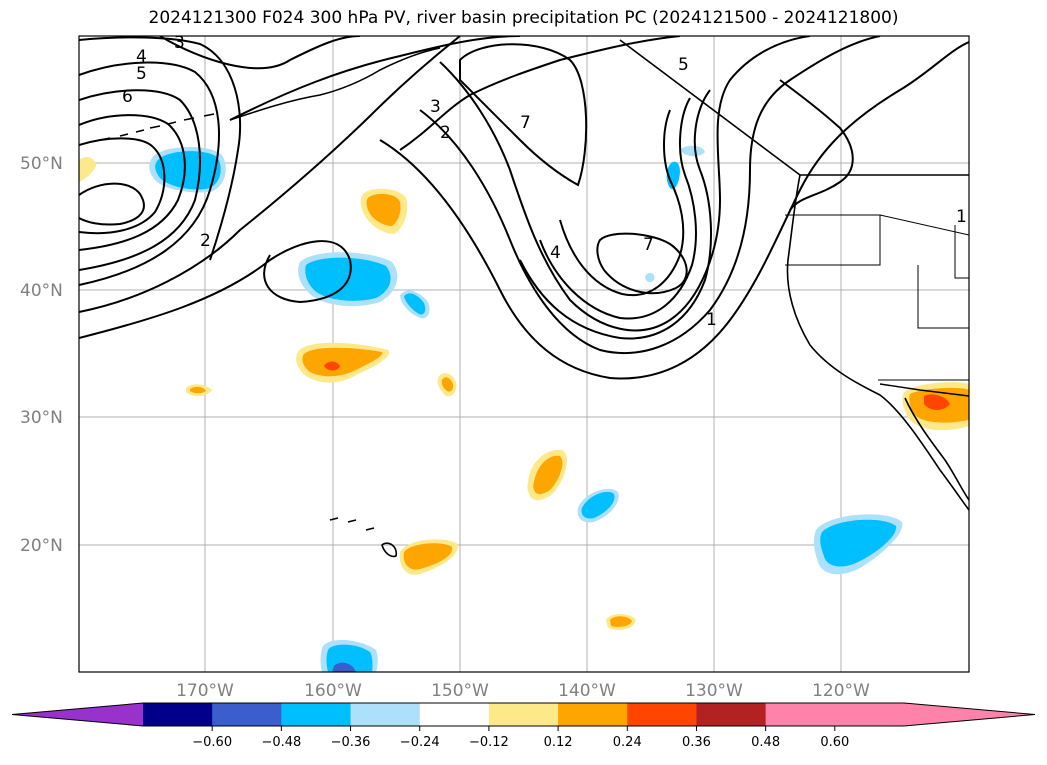  I want to click on neg-anomaly-south-strong, so click(344, 667).